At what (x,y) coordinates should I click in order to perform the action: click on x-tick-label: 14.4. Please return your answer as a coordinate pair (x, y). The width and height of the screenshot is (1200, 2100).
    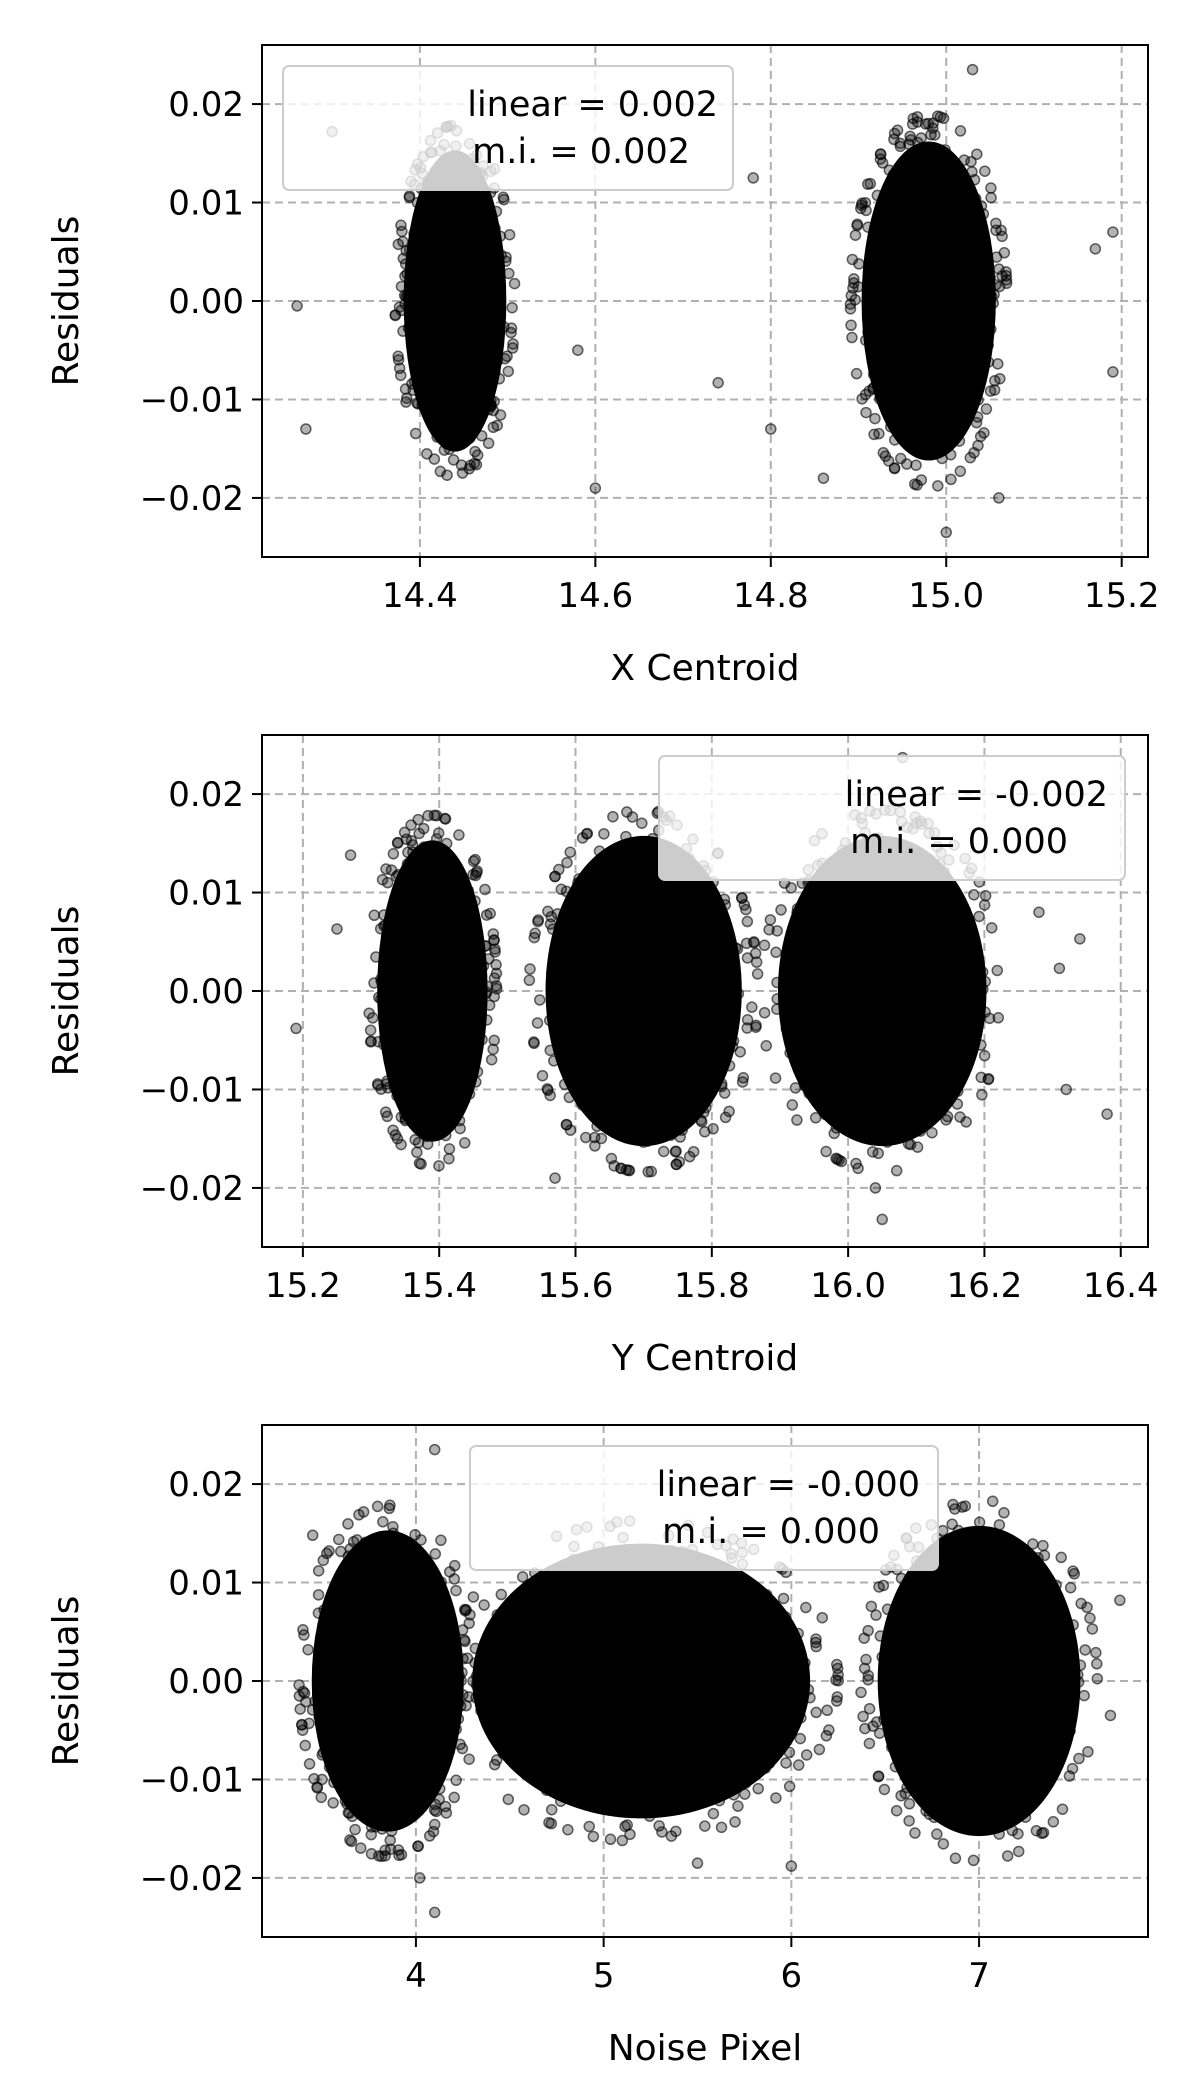
    Looking at the image, I should click on (420, 596).